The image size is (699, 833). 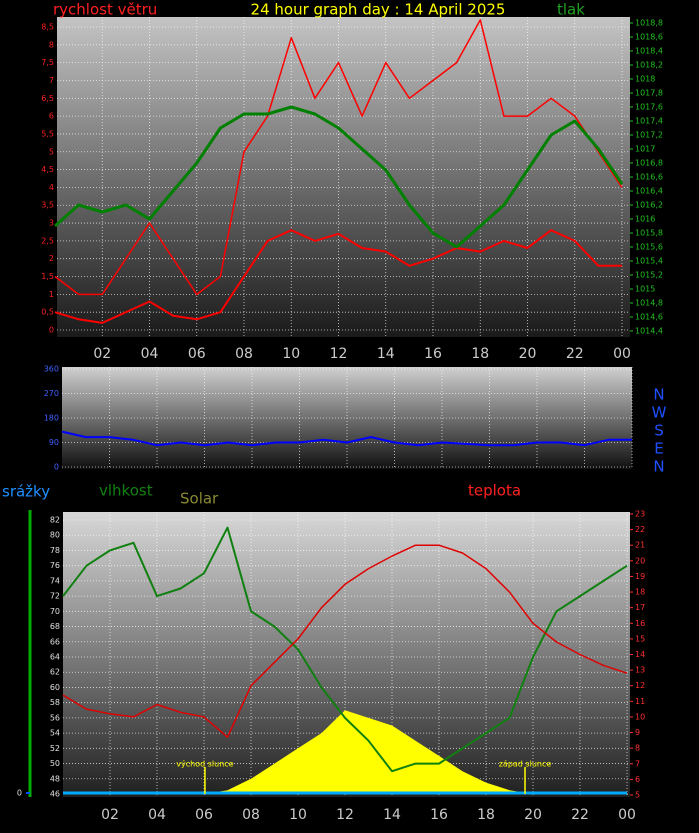 What do you see at coordinates (51, 116) in the screenshot?
I see `y-tick-label: 6` at bounding box center [51, 116].